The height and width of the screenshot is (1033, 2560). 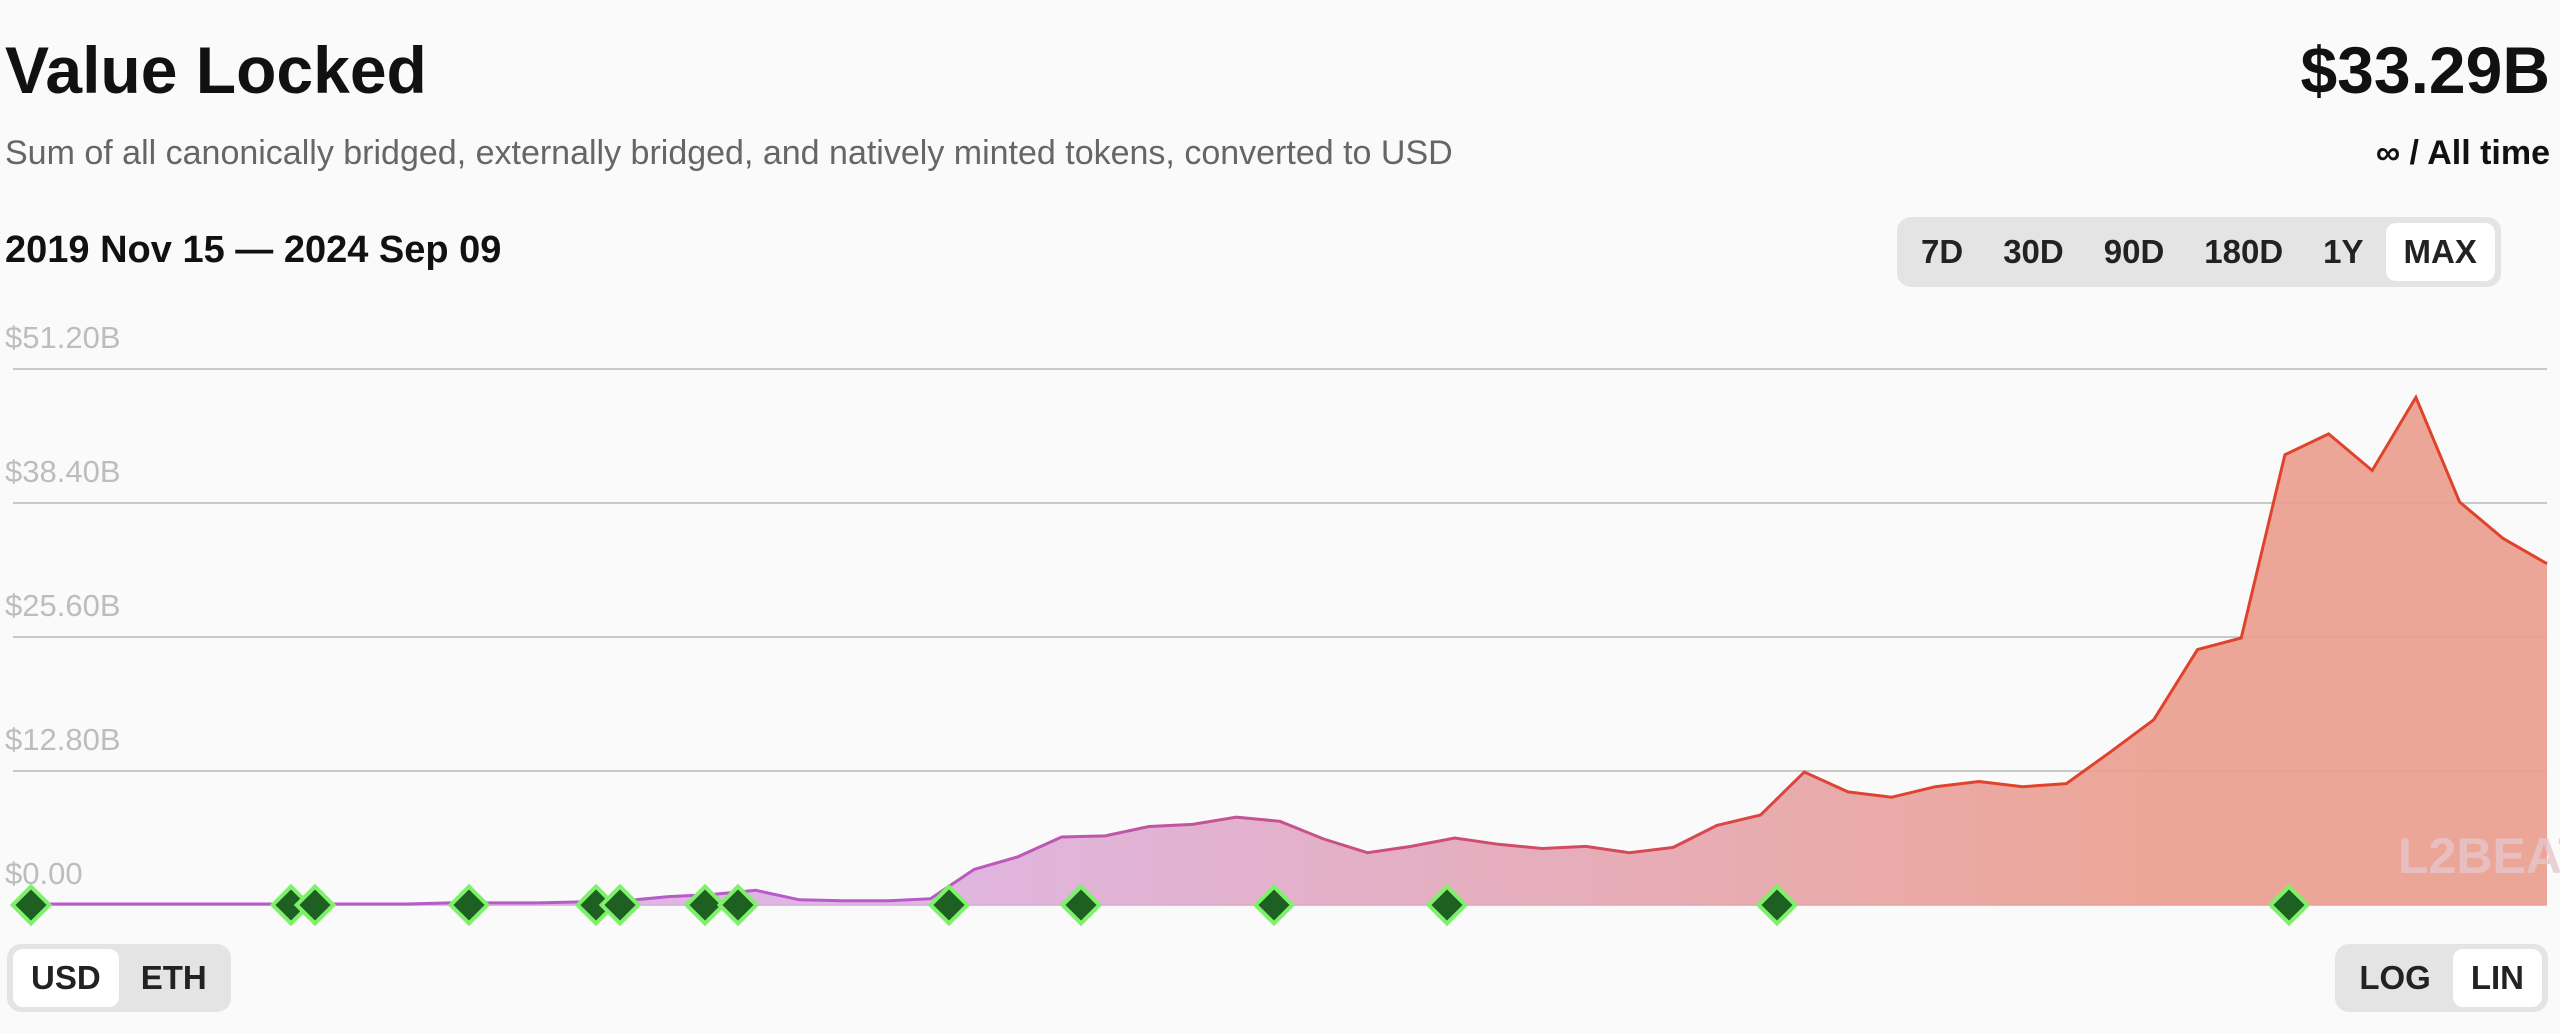 I want to click on range-button: 180D, so click(x=2244, y=251).